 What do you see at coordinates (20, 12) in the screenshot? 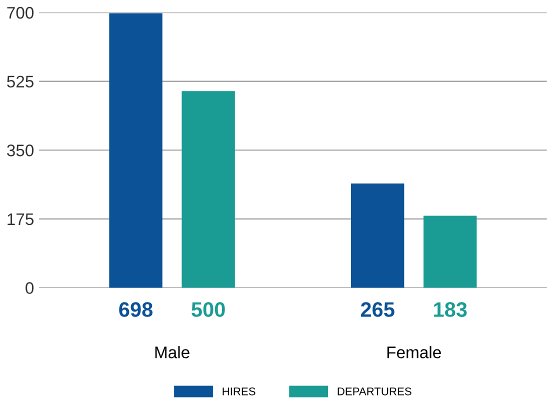
I see `y-tick-label: 700` at bounding box center [20, 12].